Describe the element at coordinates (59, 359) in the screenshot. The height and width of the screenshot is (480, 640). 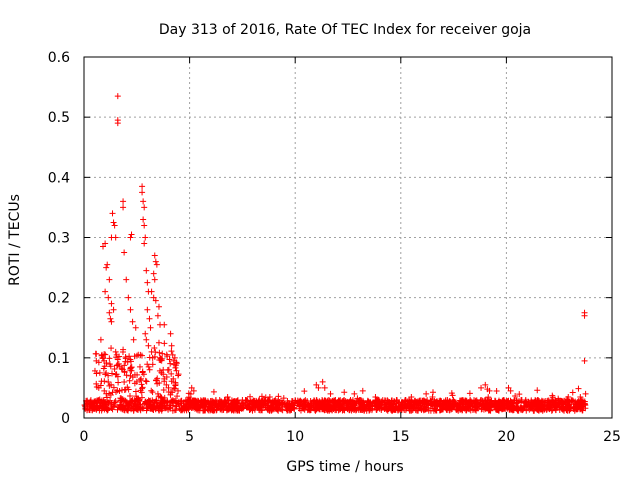
I see `y-tick-label: 0.1` at that location.